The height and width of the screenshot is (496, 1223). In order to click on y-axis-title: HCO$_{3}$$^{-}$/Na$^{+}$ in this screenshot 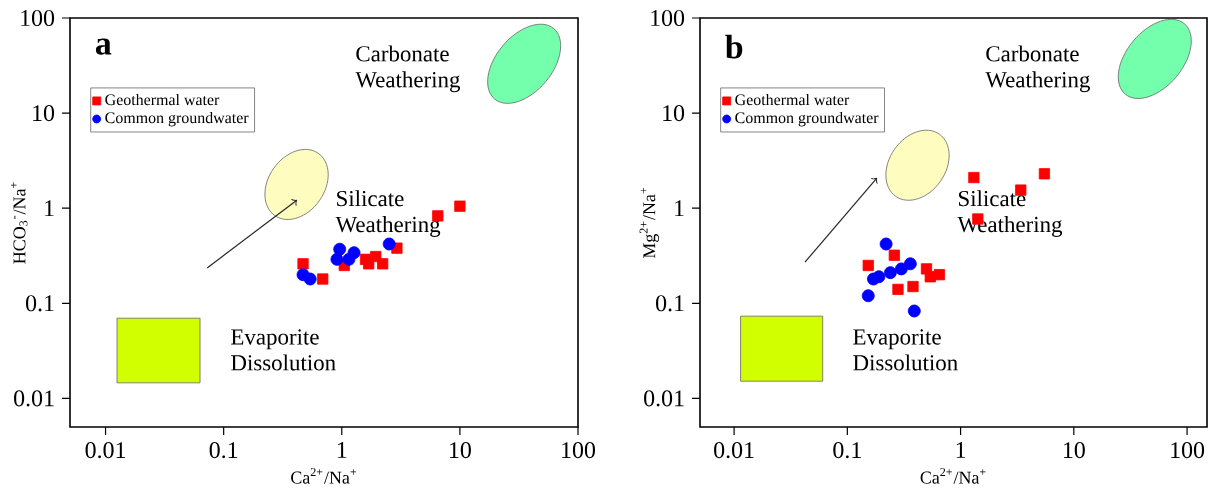, I will do `click(19, 223)`.